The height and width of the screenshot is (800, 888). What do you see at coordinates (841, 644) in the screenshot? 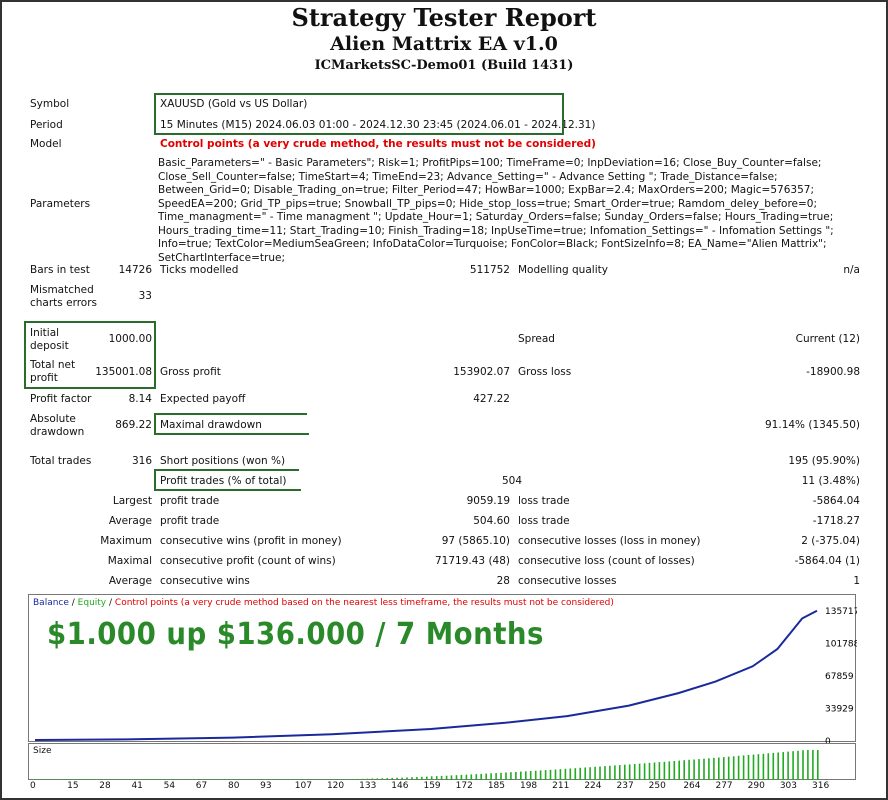
I see `y-tick-label: 101788` at bounding box center [841, 644].